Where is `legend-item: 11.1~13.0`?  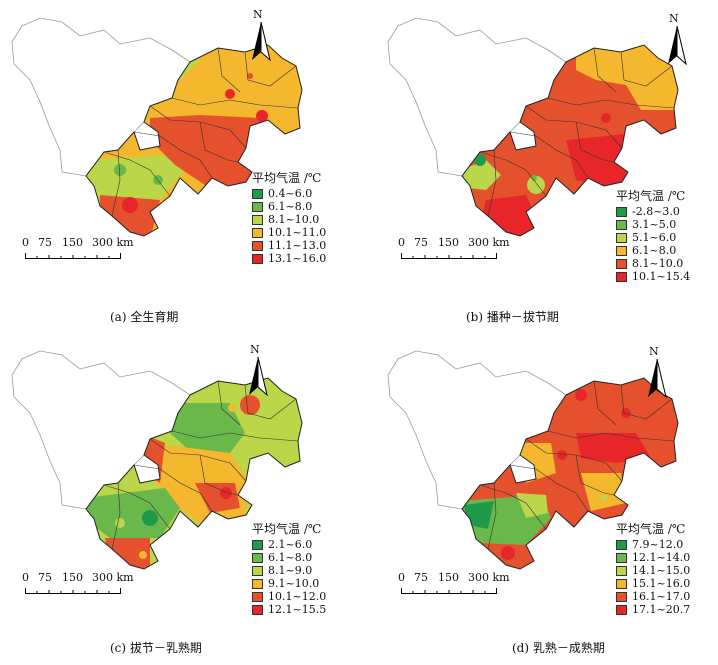
legend-item: 11.1~13.0 is located at coordinates (289, 245).